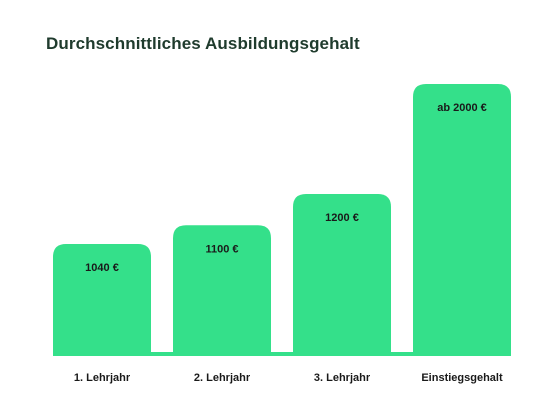 The height and width of the screenshot is (402, 545). What do you see at coordinates (222, 378) in the screenshot?
I see `category-label-2: 2. Lehrjahr` at bounding box center [222, 378].